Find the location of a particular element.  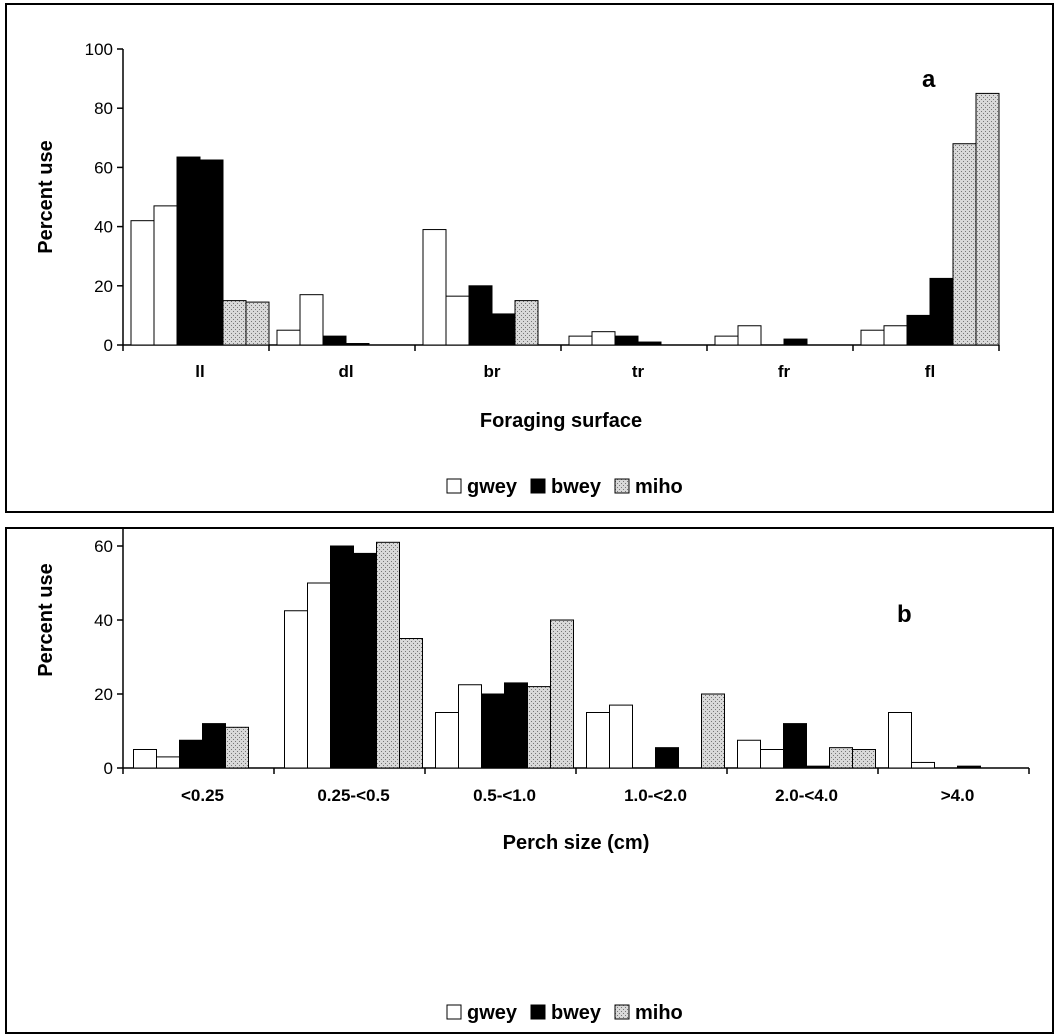

panel-label: b is located at coordinates (904, 614).